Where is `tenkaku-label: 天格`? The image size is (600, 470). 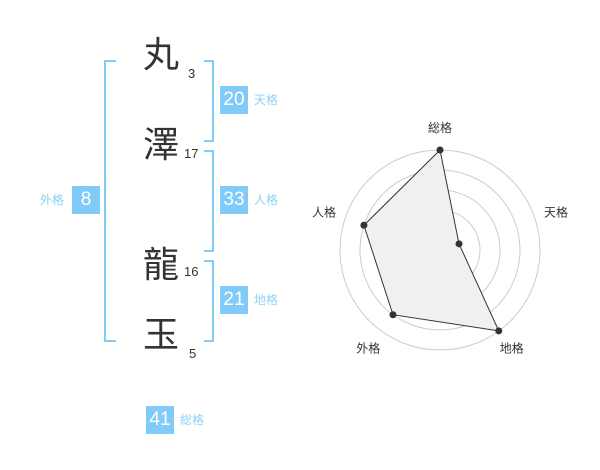 tenkaku-label: 天格 is located at coordinates (266, 100).